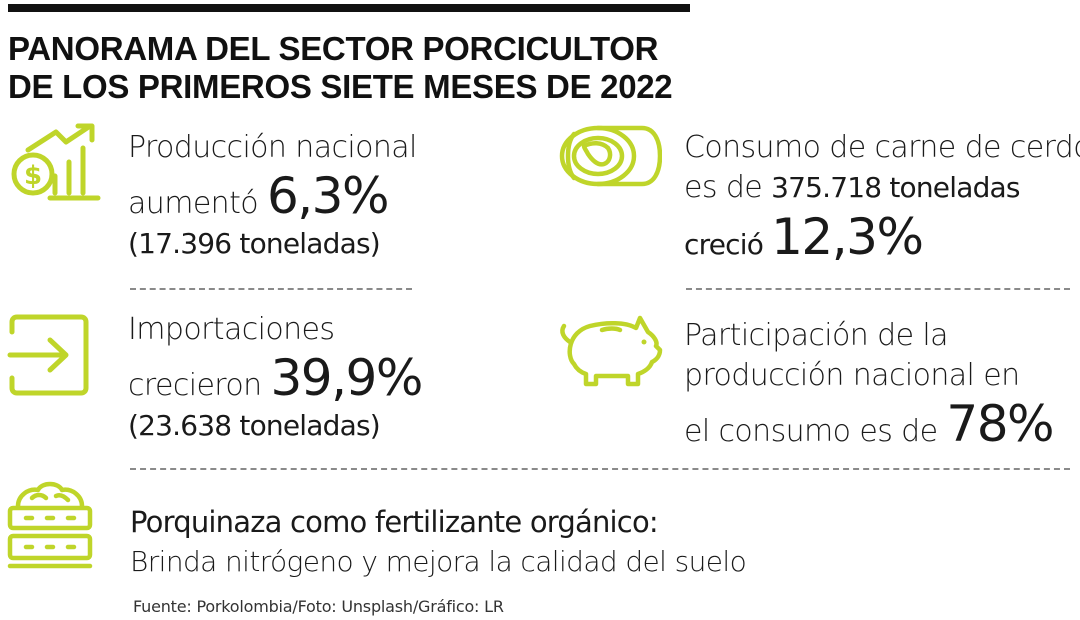 Image resolution: width=1080 pixels, height=620 pixels. I want to click on consumo-growth-label: creció, so click(728, 244).